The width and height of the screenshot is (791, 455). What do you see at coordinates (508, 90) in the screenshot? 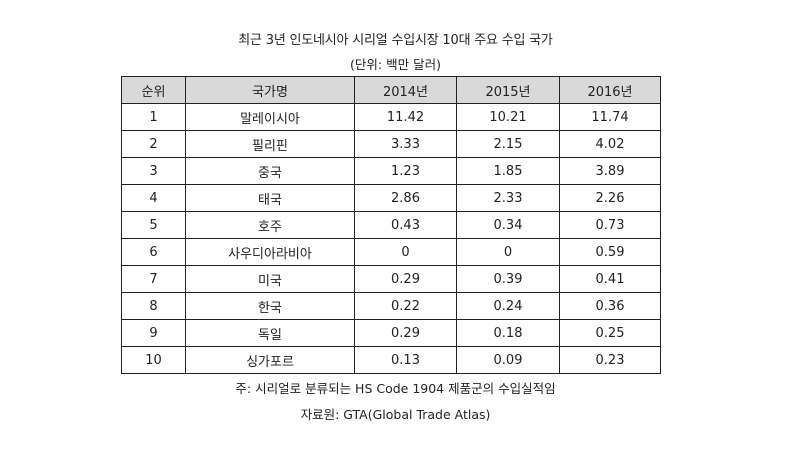
I see `header-2015: 2015년` at bounding box center [508, 90].